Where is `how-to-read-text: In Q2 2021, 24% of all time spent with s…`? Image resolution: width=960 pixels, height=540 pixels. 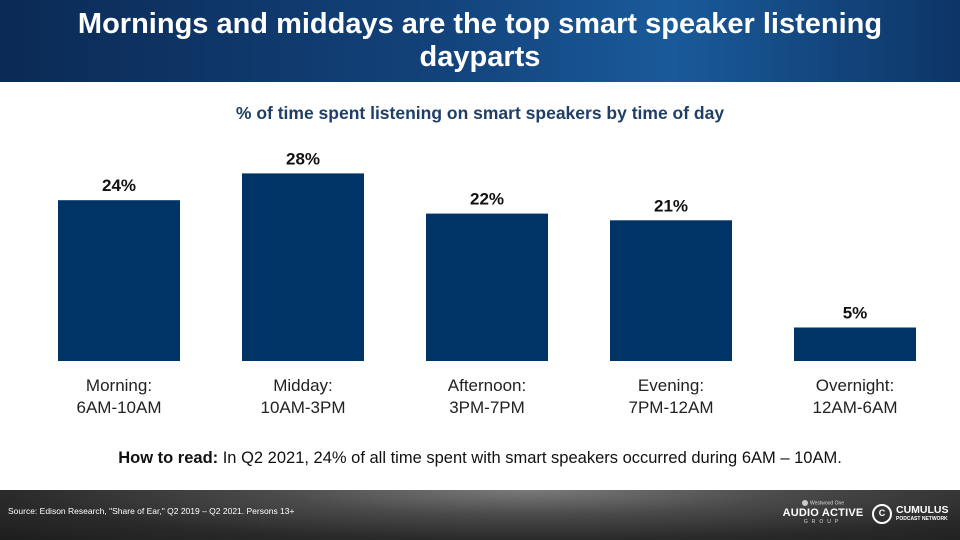
how-to-read-text: In Q2 2021, 24% of all time spent with s… is located at coordinates (530, 458).